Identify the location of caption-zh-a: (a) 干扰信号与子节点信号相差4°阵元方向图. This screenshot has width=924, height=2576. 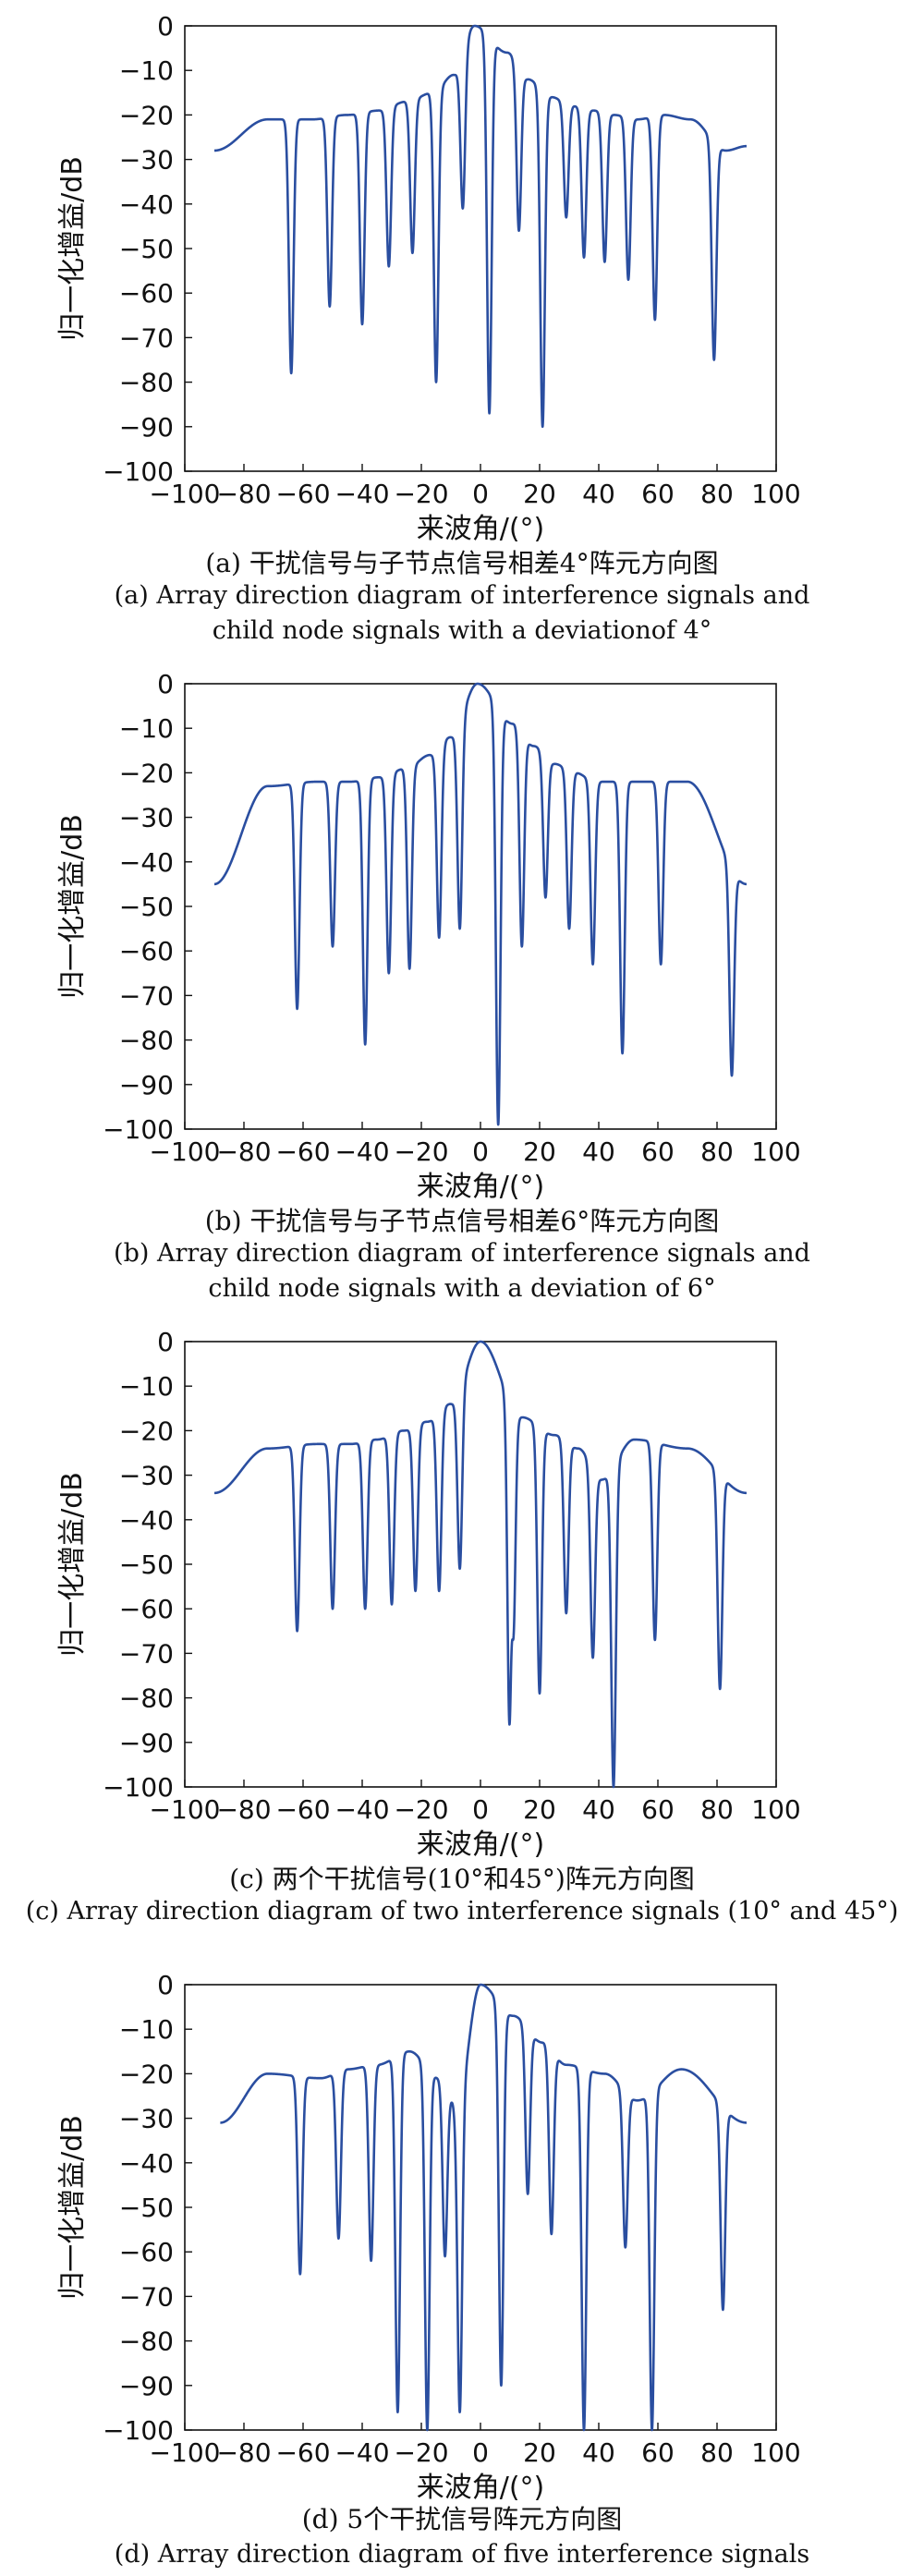
(462, 563).